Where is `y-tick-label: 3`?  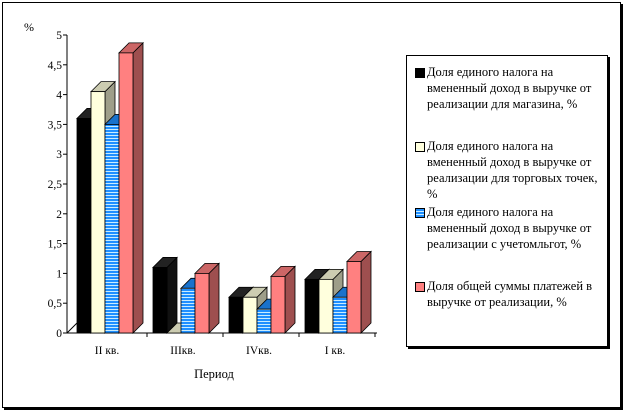 y-tick-label: 3 is located at coordinates (59, 155).